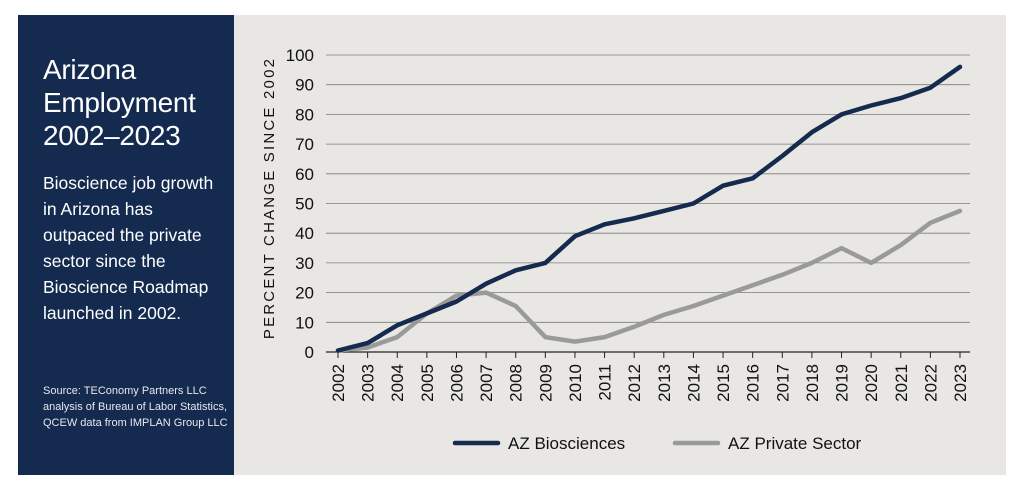 The image size is (1024, 493). I want to click on y-tick-label: 90, so click(304, 85).